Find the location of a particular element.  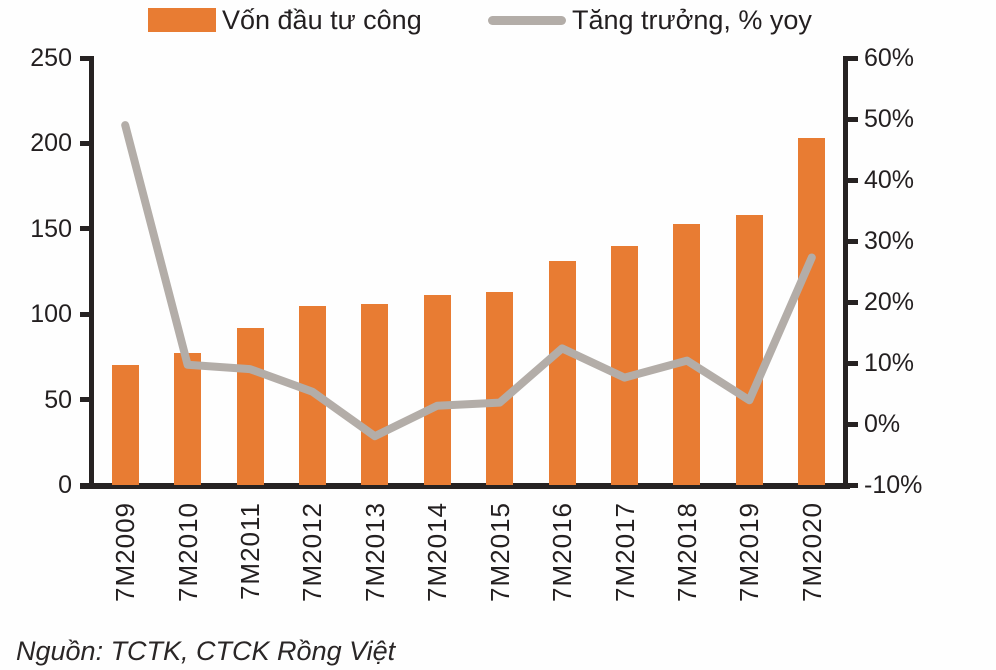

x-label-7M2016: 7M2016 is located at coordinates (562, 552).